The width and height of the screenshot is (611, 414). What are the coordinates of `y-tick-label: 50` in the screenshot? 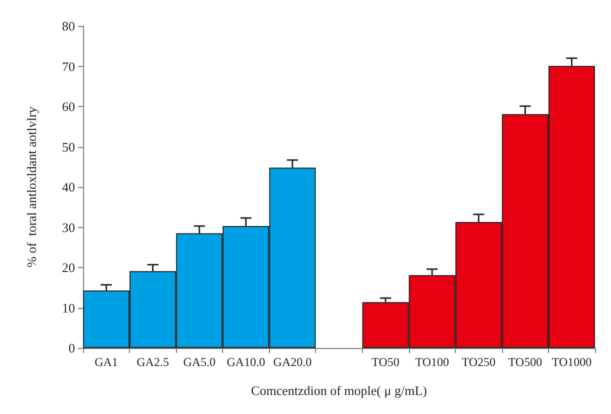 It's located at (68, 146).